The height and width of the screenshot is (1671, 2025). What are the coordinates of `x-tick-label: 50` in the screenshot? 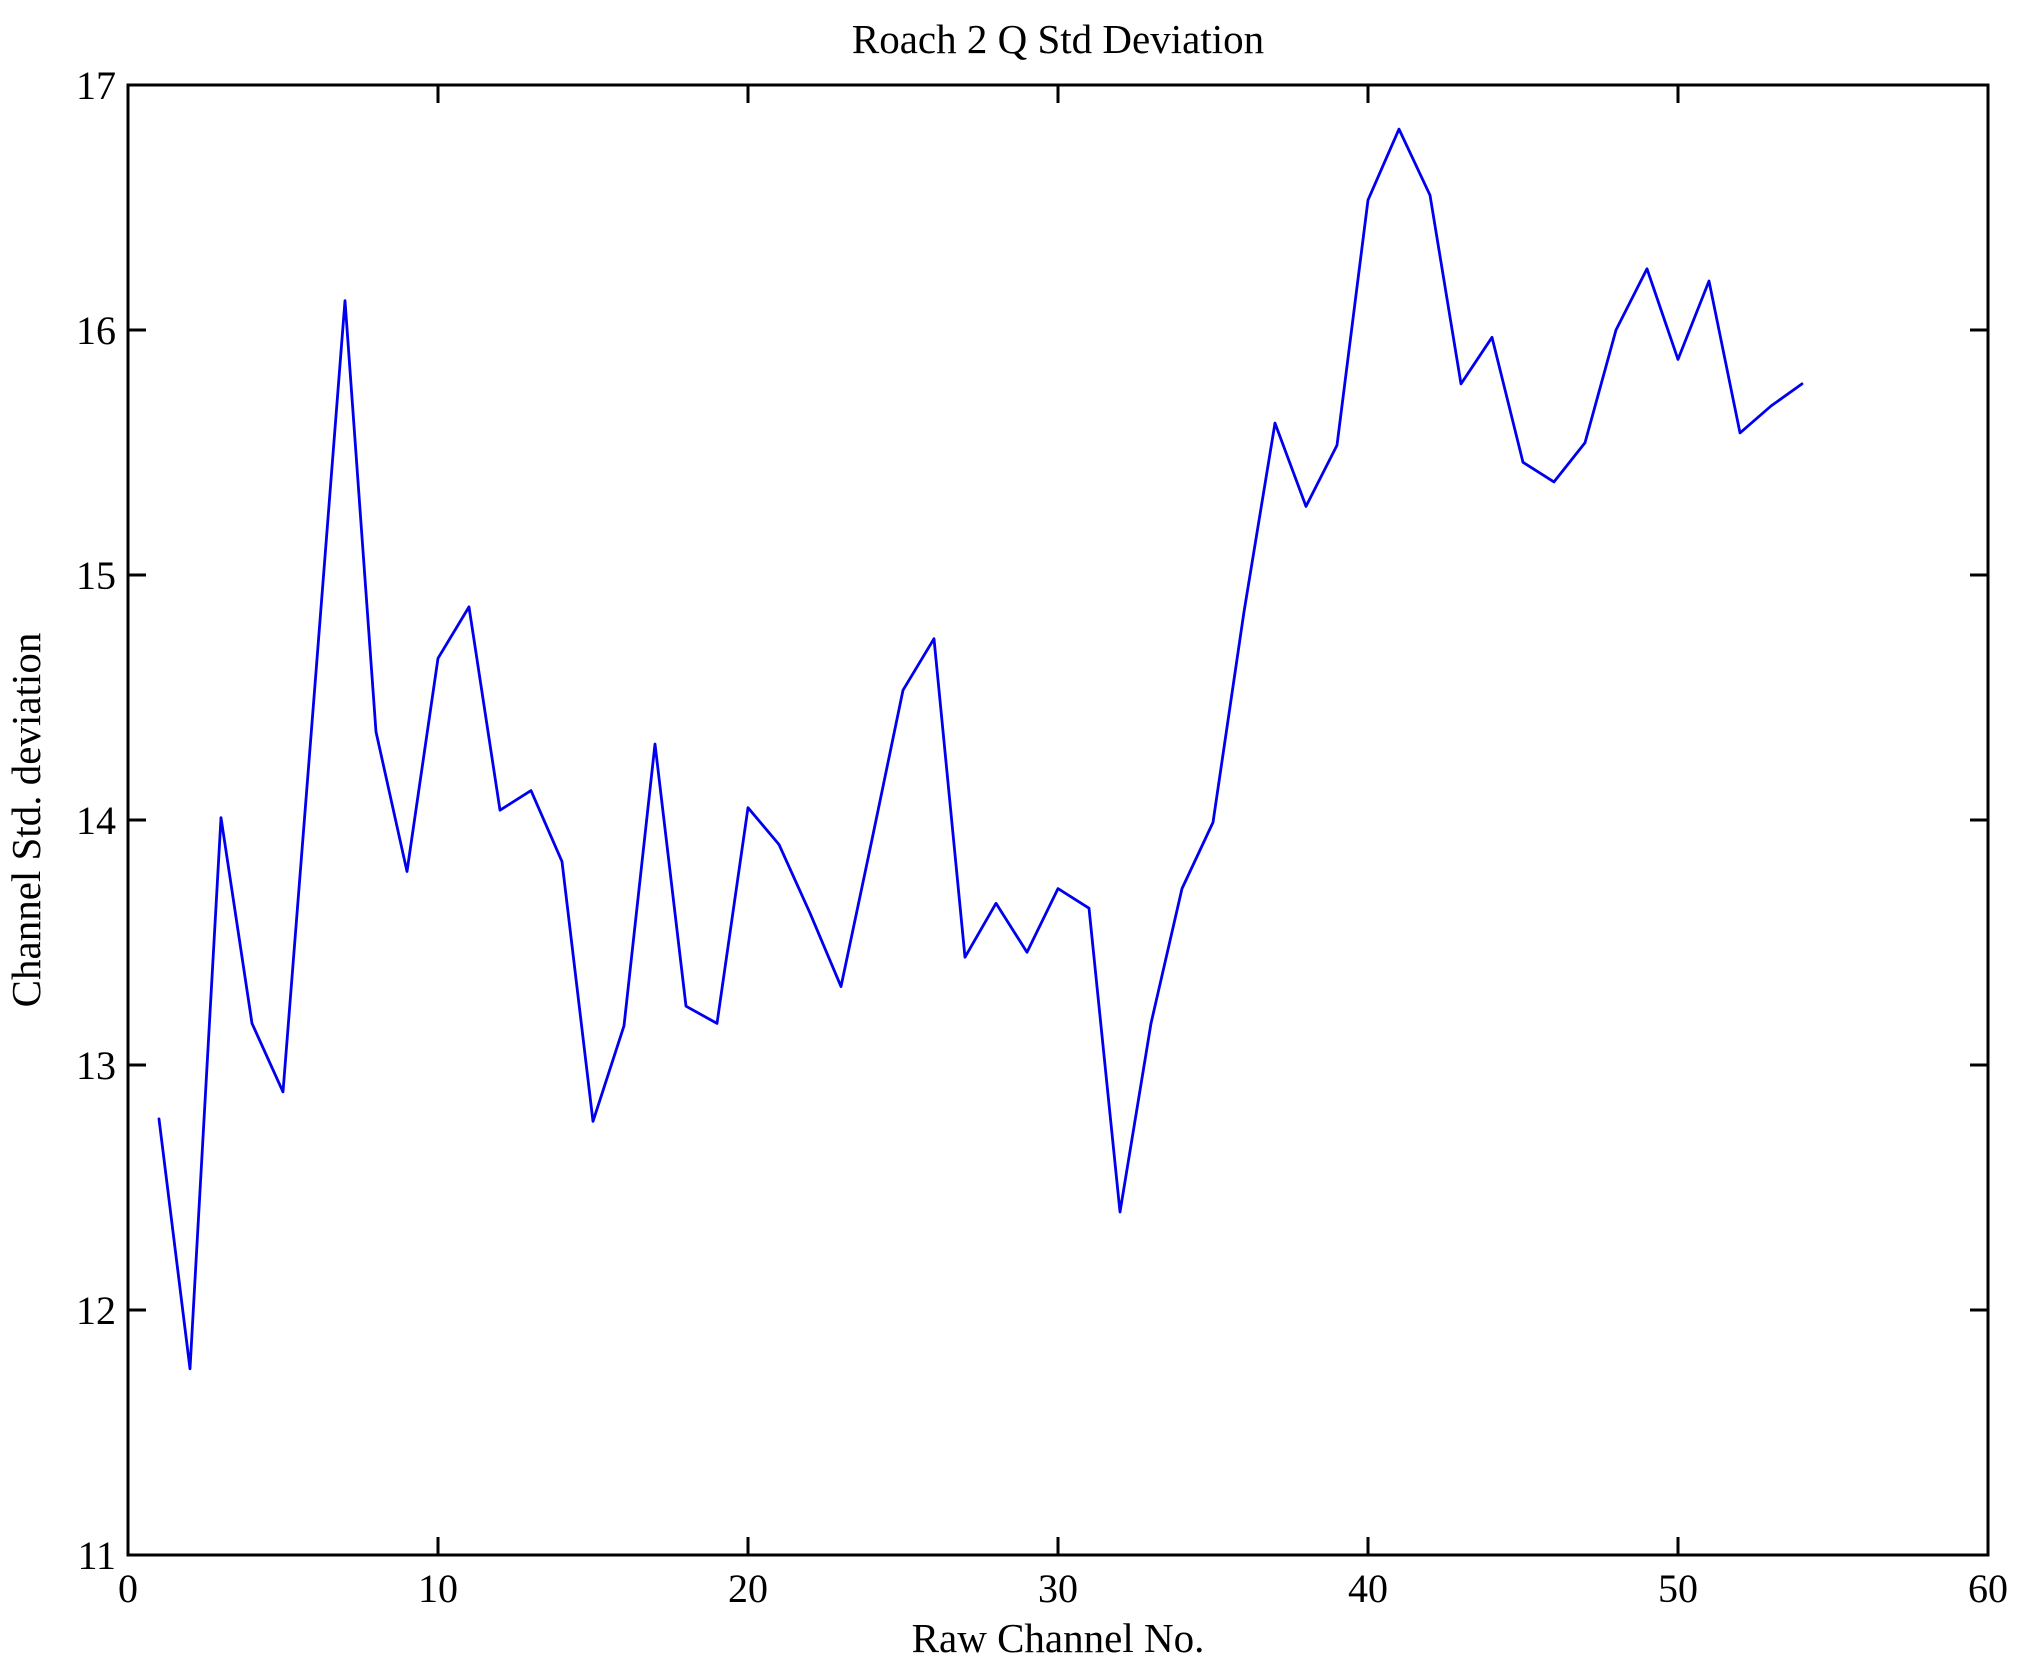 It's located at (1678, 1588).